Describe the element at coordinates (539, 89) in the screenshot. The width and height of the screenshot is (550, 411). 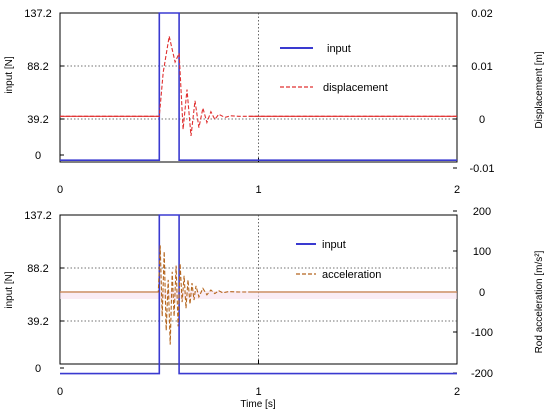
I see `y2-axis-label: Displacement [m]` at that location.